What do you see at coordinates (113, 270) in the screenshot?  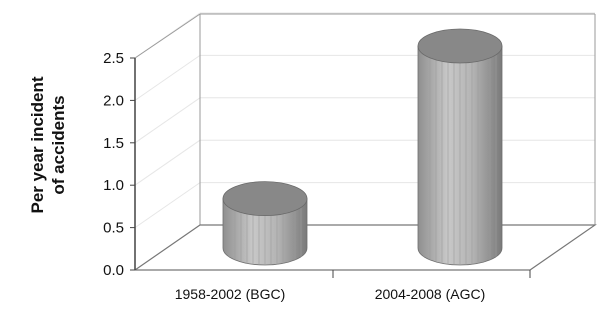 I see `y-tick-label: 0.0` at bounding box center [113, 270].